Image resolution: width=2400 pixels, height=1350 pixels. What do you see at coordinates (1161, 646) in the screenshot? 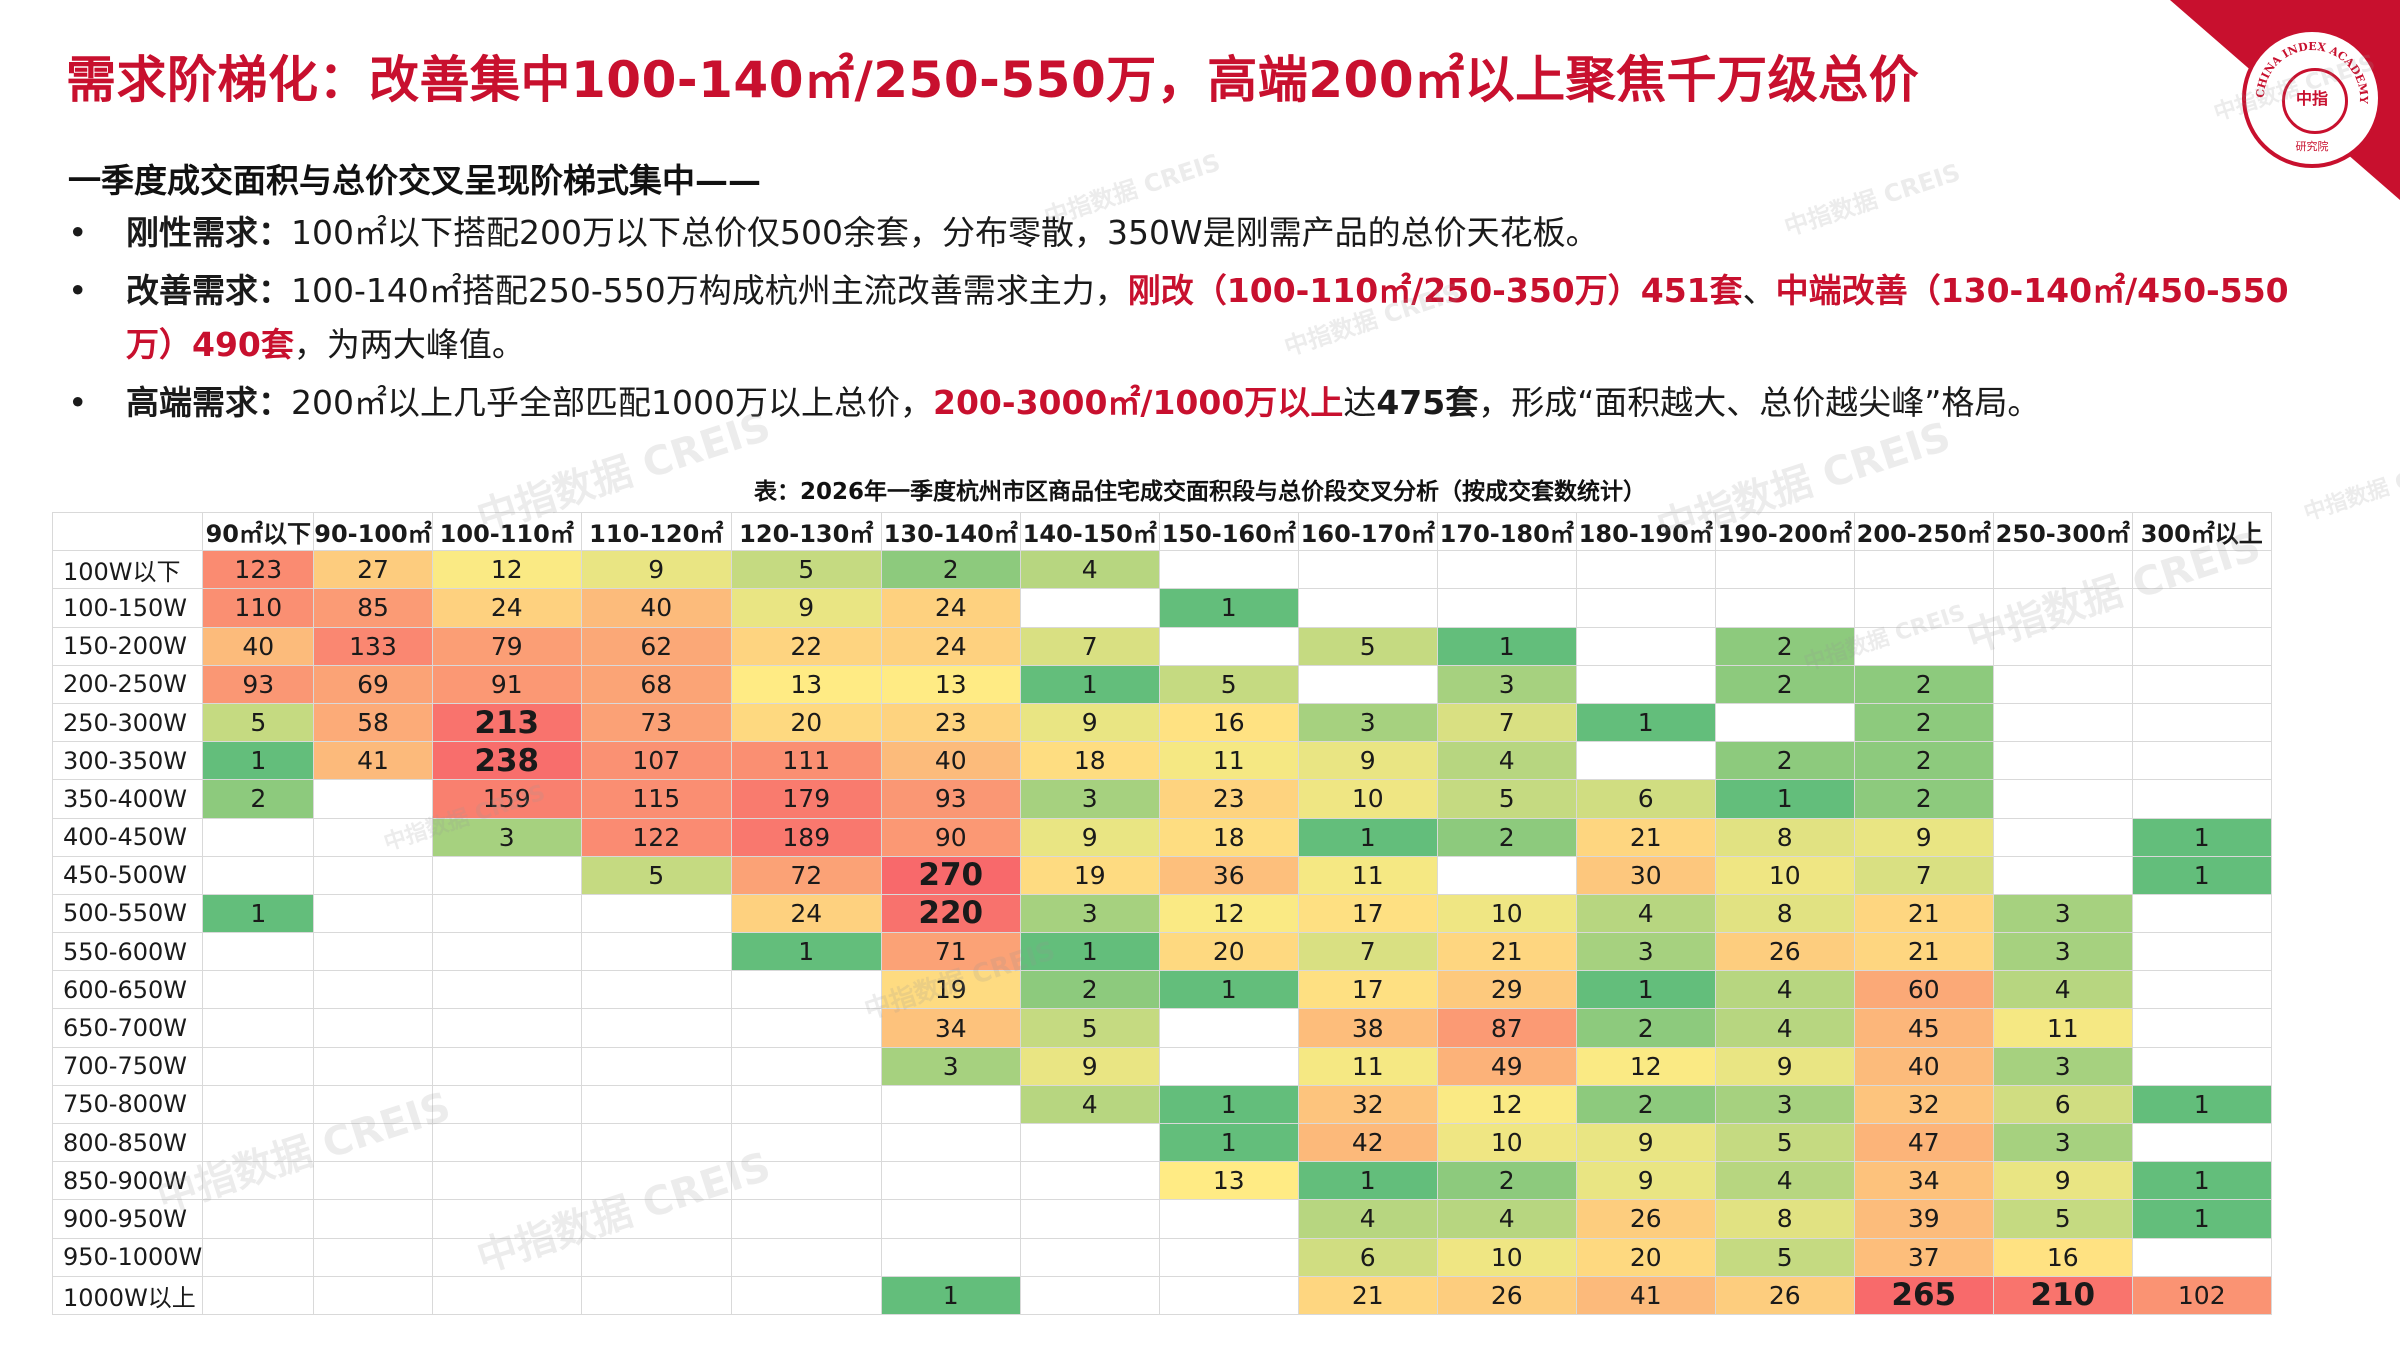
I see `table-row: 150-200W 40 133 79 62 22 24 7 5 1 2` at bounding box center [1161, 646].